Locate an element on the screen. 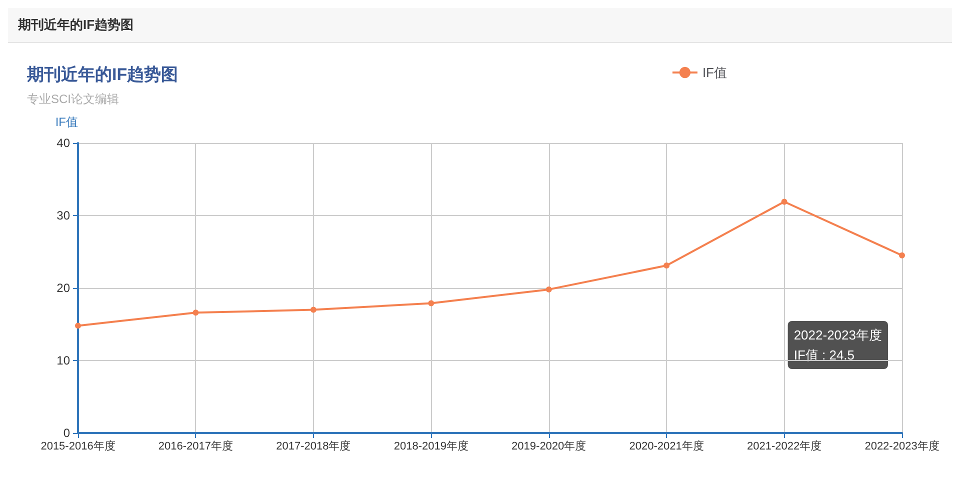 The height and width of the screenshot is (486, 960). y-tick-label: 0 is located at coordinates (66, 433).